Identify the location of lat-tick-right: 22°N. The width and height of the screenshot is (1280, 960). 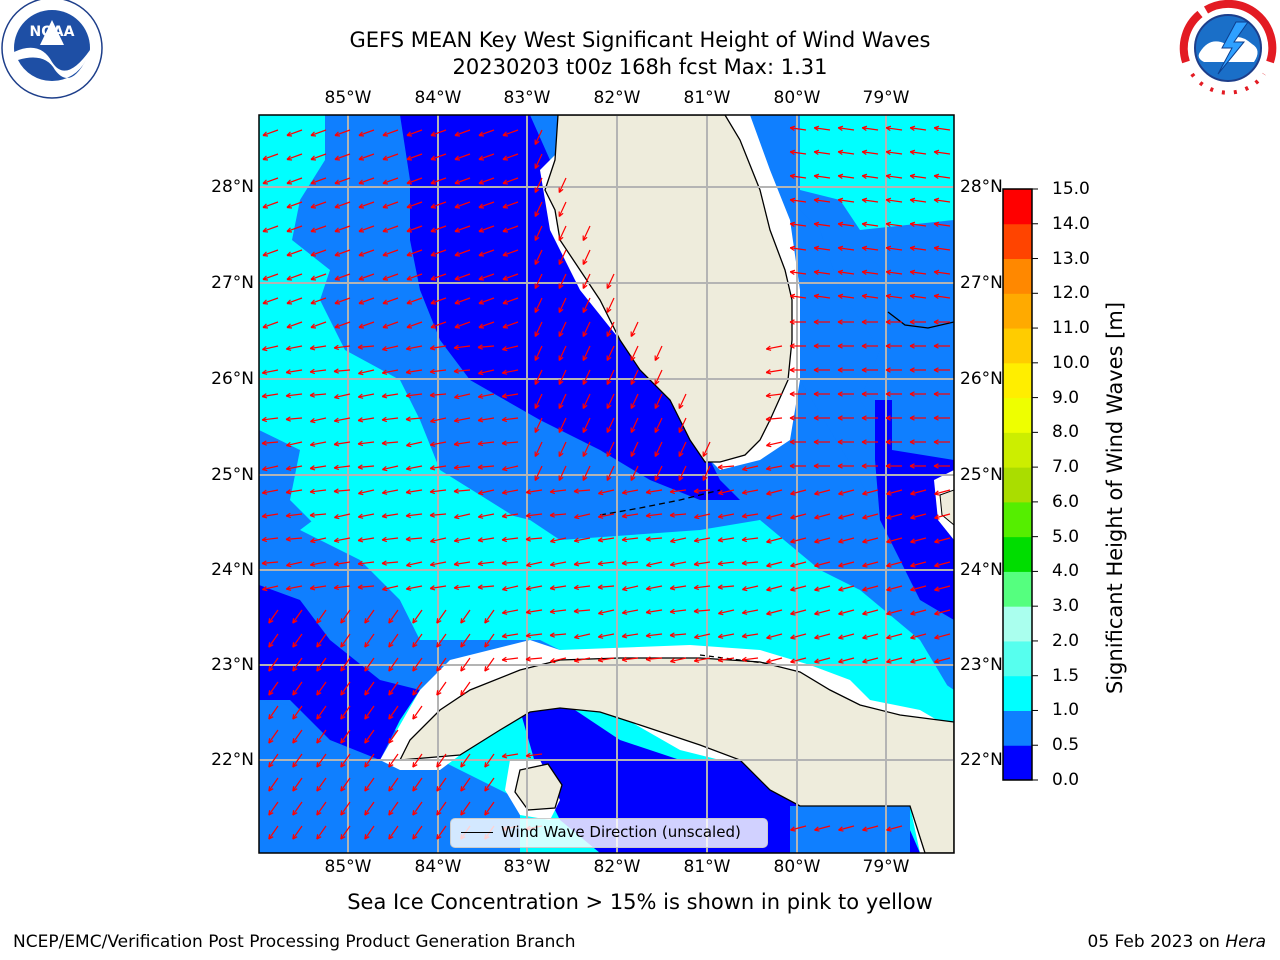
(981, 760).